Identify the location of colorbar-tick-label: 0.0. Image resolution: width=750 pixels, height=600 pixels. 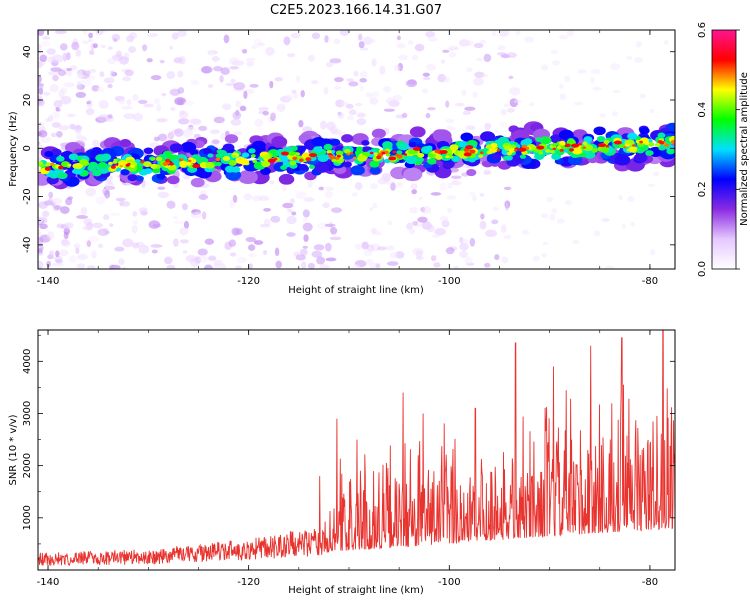
(702, 269).